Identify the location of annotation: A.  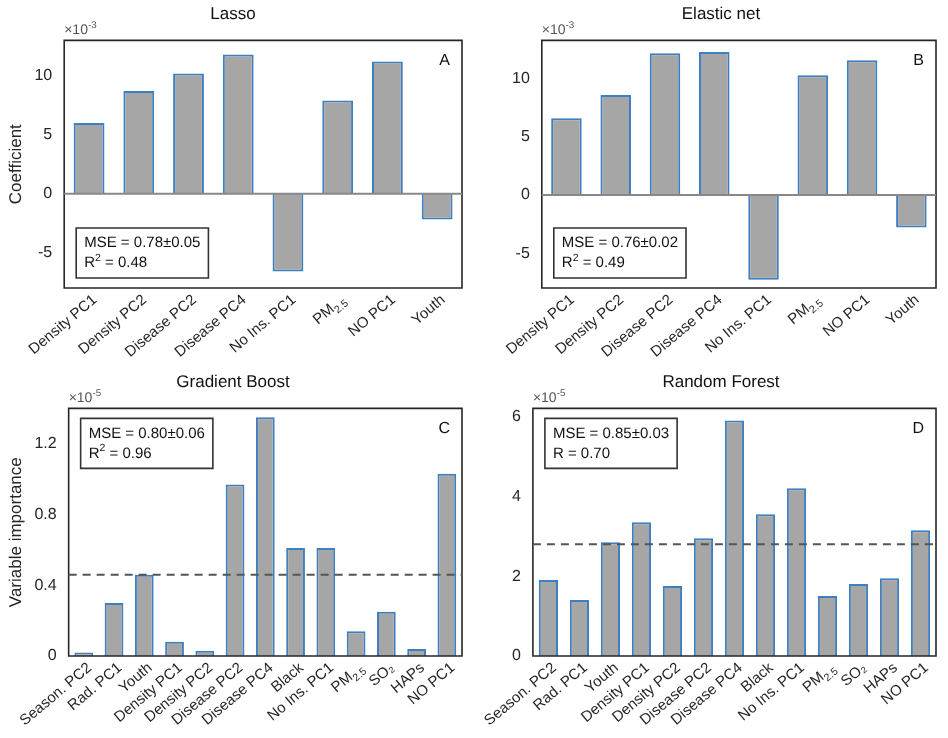
(445, 59).